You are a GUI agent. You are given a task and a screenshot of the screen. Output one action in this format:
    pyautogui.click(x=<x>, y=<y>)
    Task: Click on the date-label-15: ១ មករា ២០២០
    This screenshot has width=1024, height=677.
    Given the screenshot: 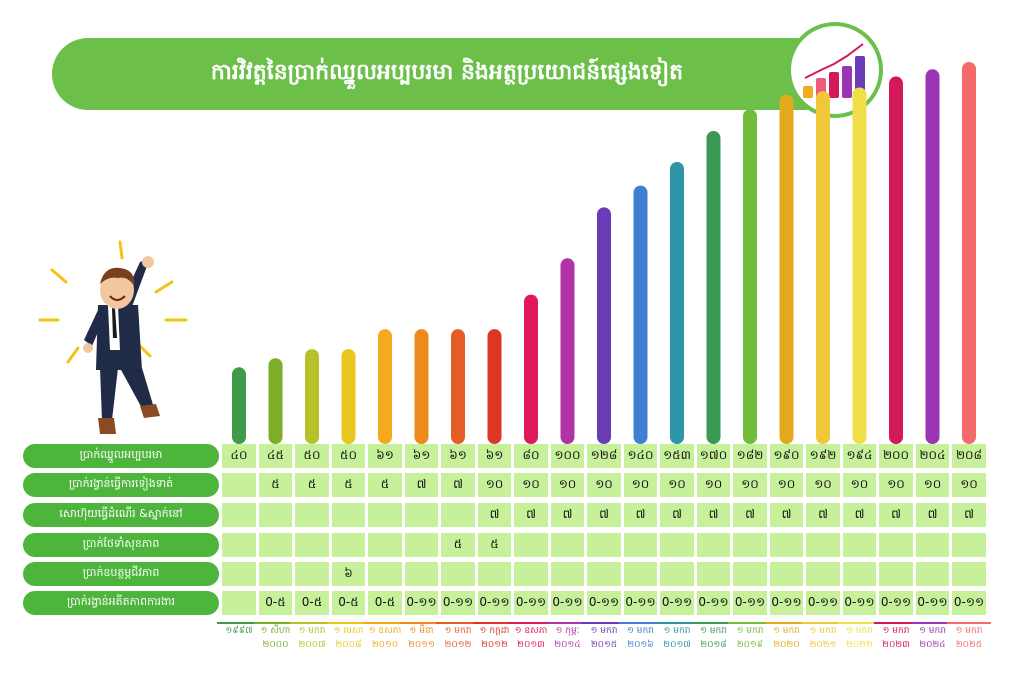 What is the action you would take?
    pyautogui.click(x=786, y=637)
    